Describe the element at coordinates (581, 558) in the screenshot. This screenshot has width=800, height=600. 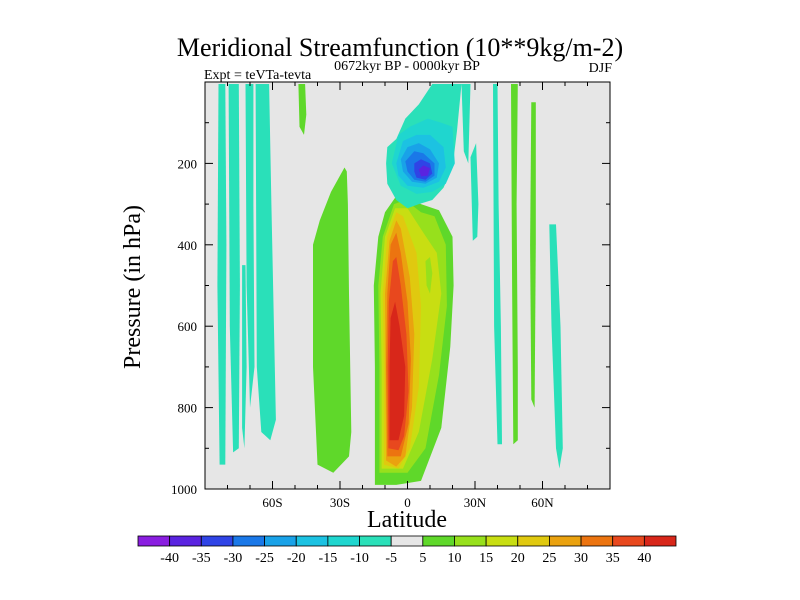
I see `colorbar-label: 30` at that location.